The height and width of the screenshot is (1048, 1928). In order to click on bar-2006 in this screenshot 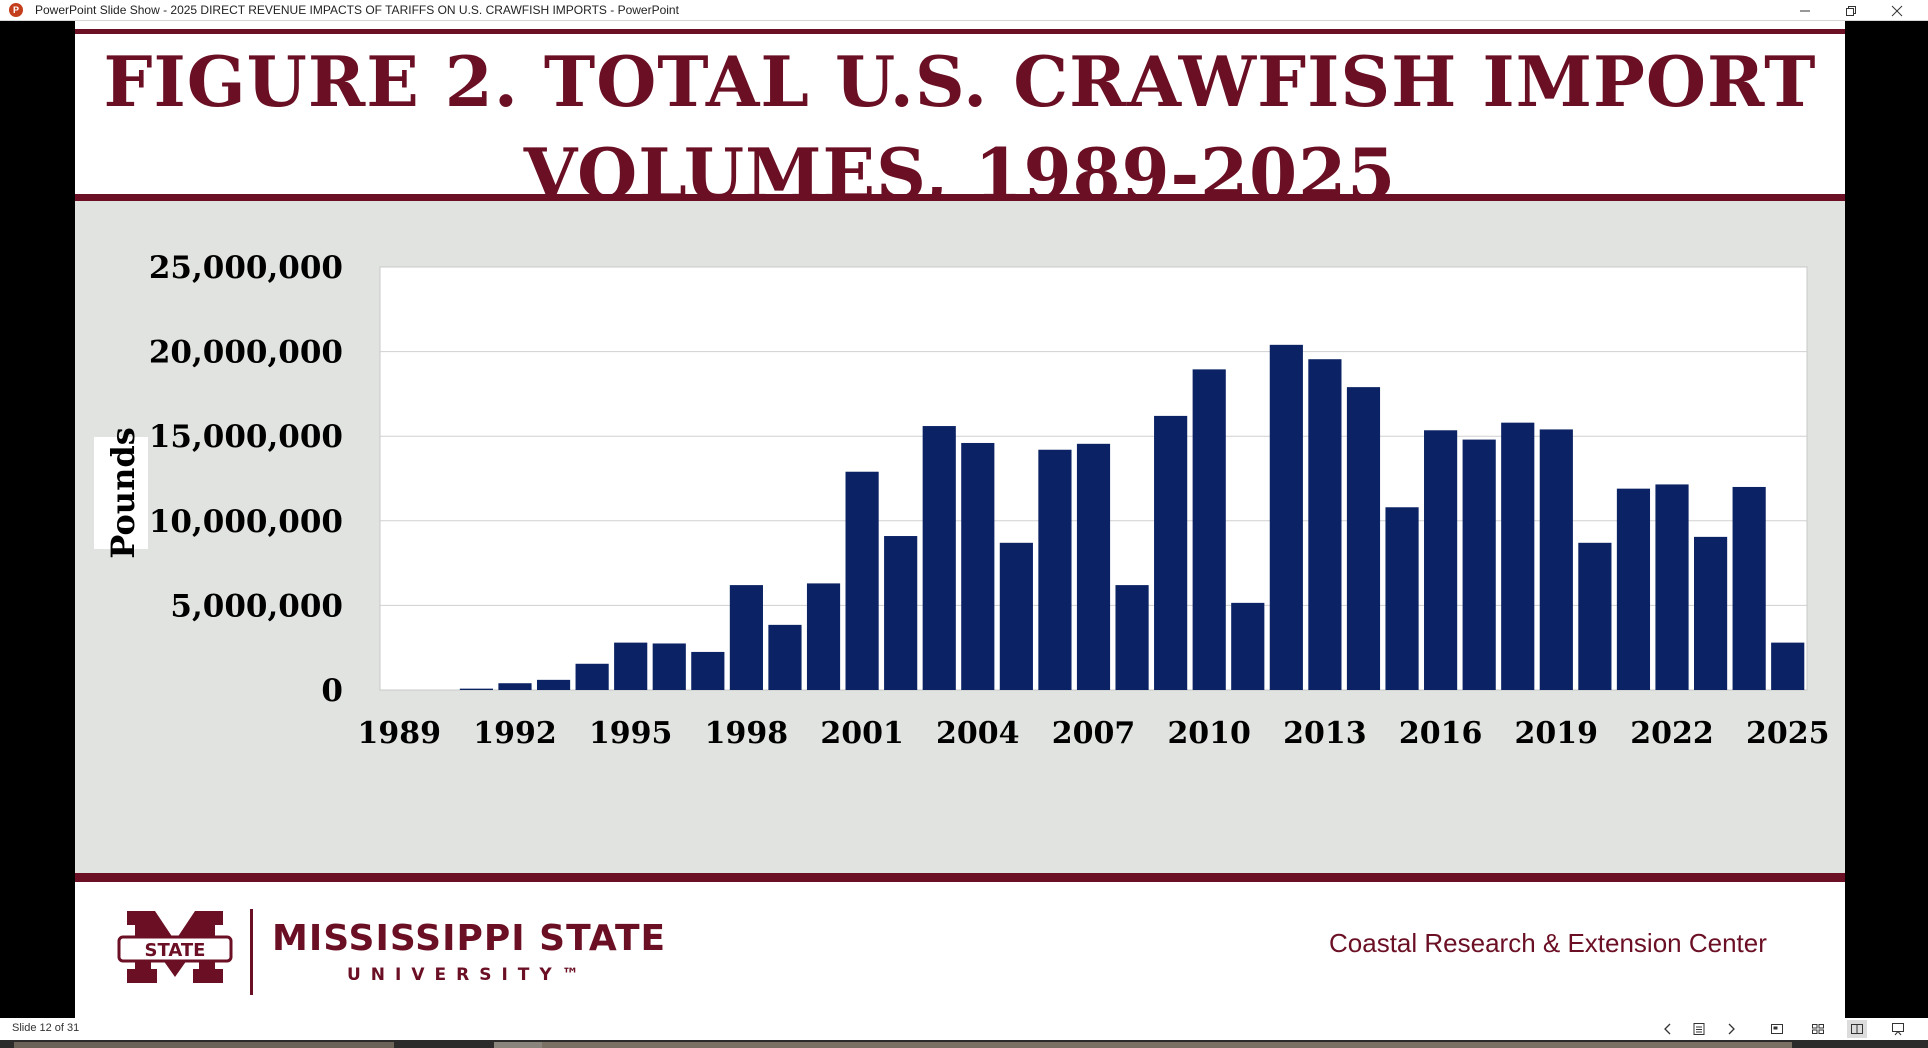, I will do `click(1055, 569)`.